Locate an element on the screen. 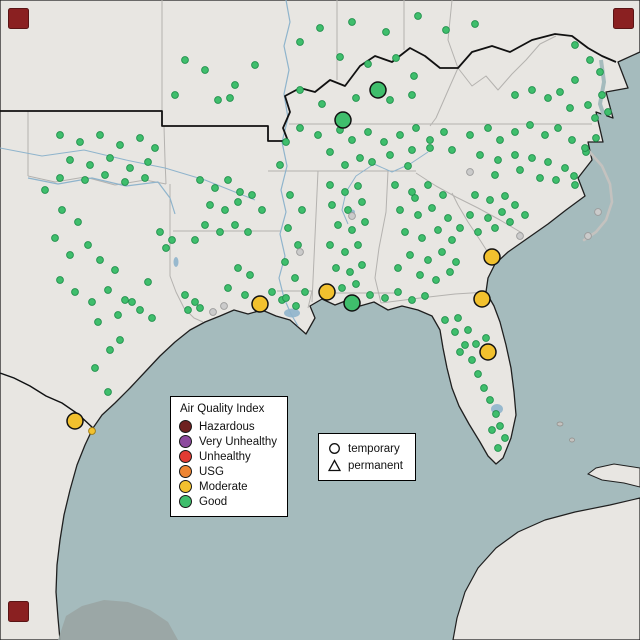 This screenshot has height=640, width=640. legend-item-unhealthy: Unhealthy is located at coordinates (228, 456).